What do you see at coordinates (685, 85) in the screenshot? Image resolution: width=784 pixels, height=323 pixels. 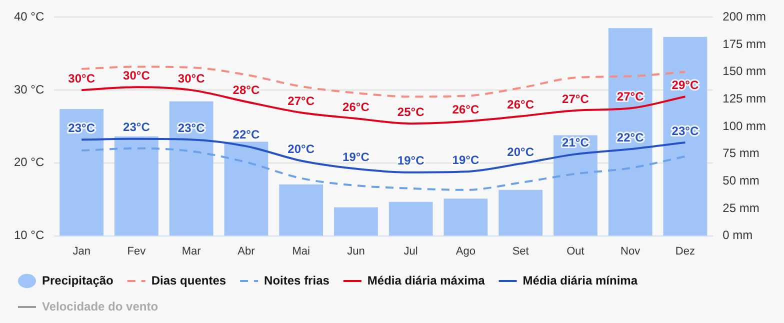 I see `data-label: 29°C` at bounding box center [685, 85].